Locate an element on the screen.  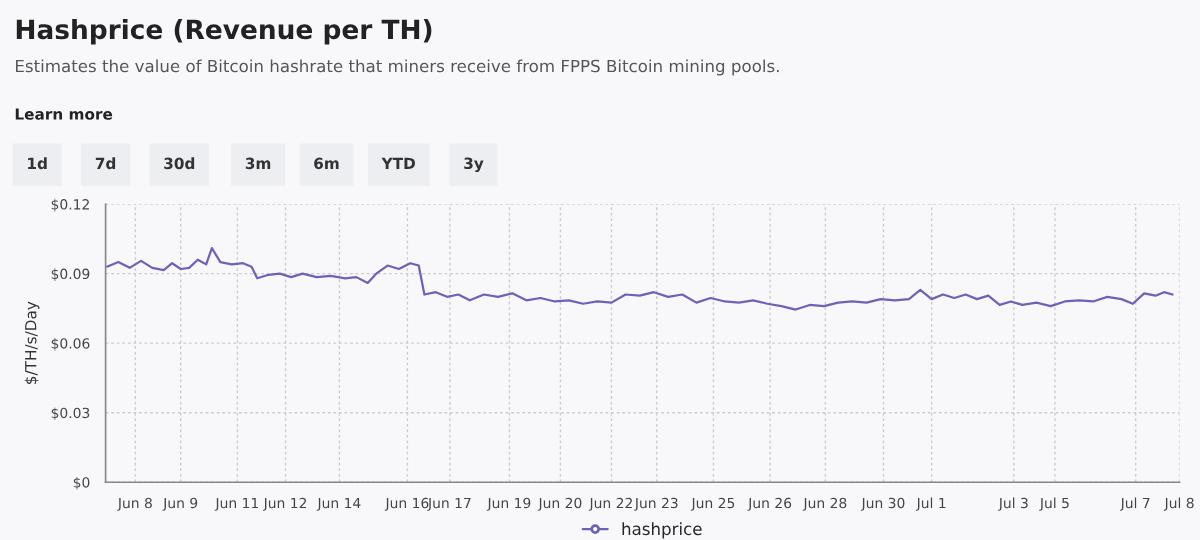
chart-subtitle: Estimates the value of Bitcoin hashrate that miners receive from FPPS Bitcoin mining pools. is located at coordinates (397, 67).